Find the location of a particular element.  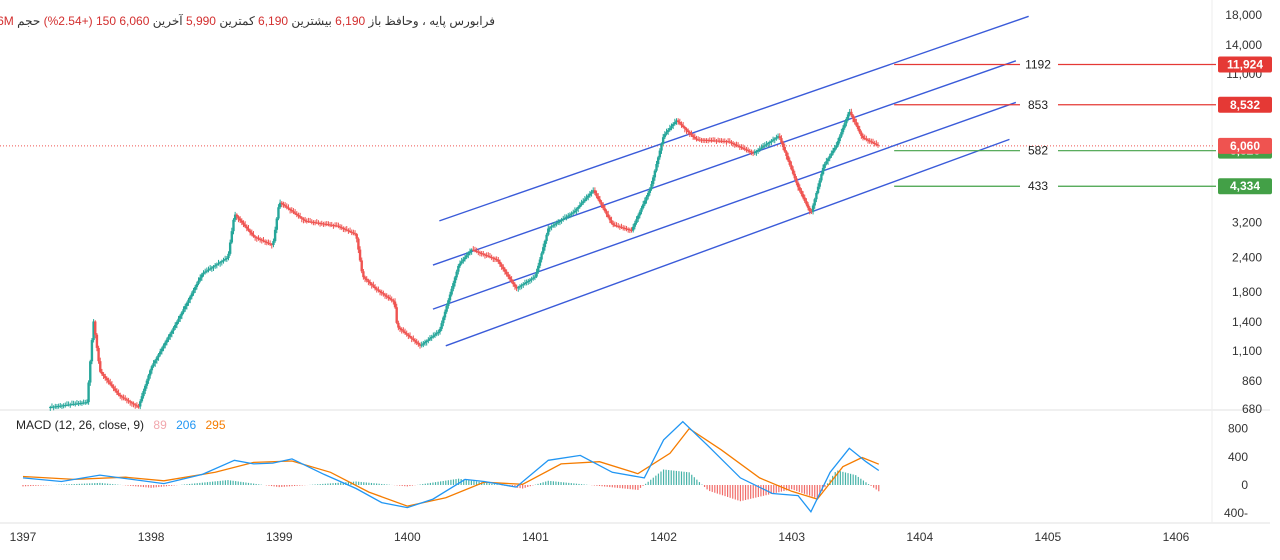

header-change-value: 150 (+2.54%) is located at coordinates (80, 21).